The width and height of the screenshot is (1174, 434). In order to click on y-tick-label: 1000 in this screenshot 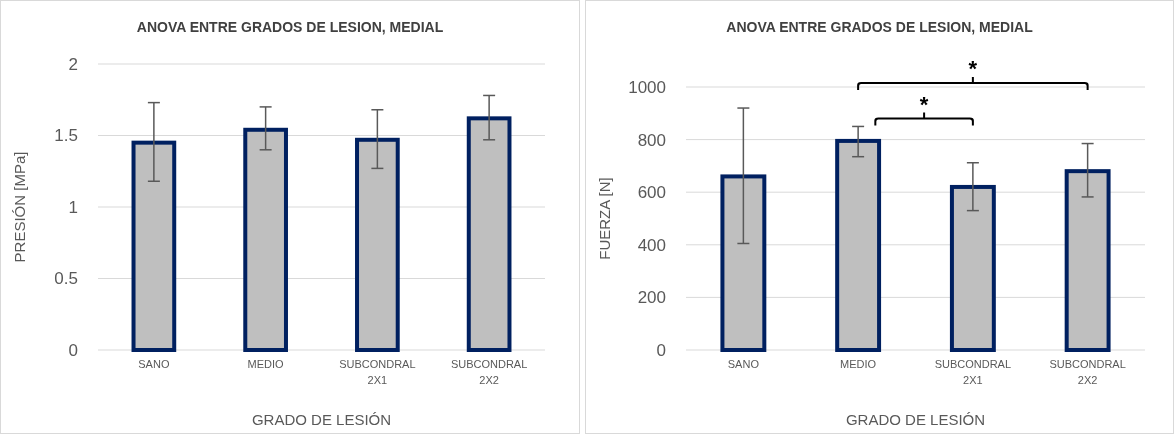, I will do `click(647, 87)`.